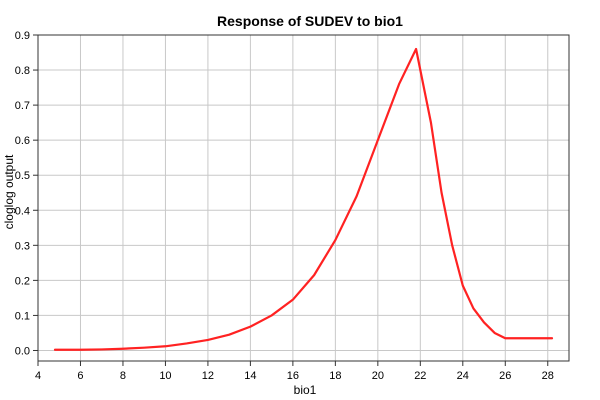 The image size is (600, 400). Describe the element at coordinates (463, 376) in the screenshot. I see `x-tick-label: 24` at that location.